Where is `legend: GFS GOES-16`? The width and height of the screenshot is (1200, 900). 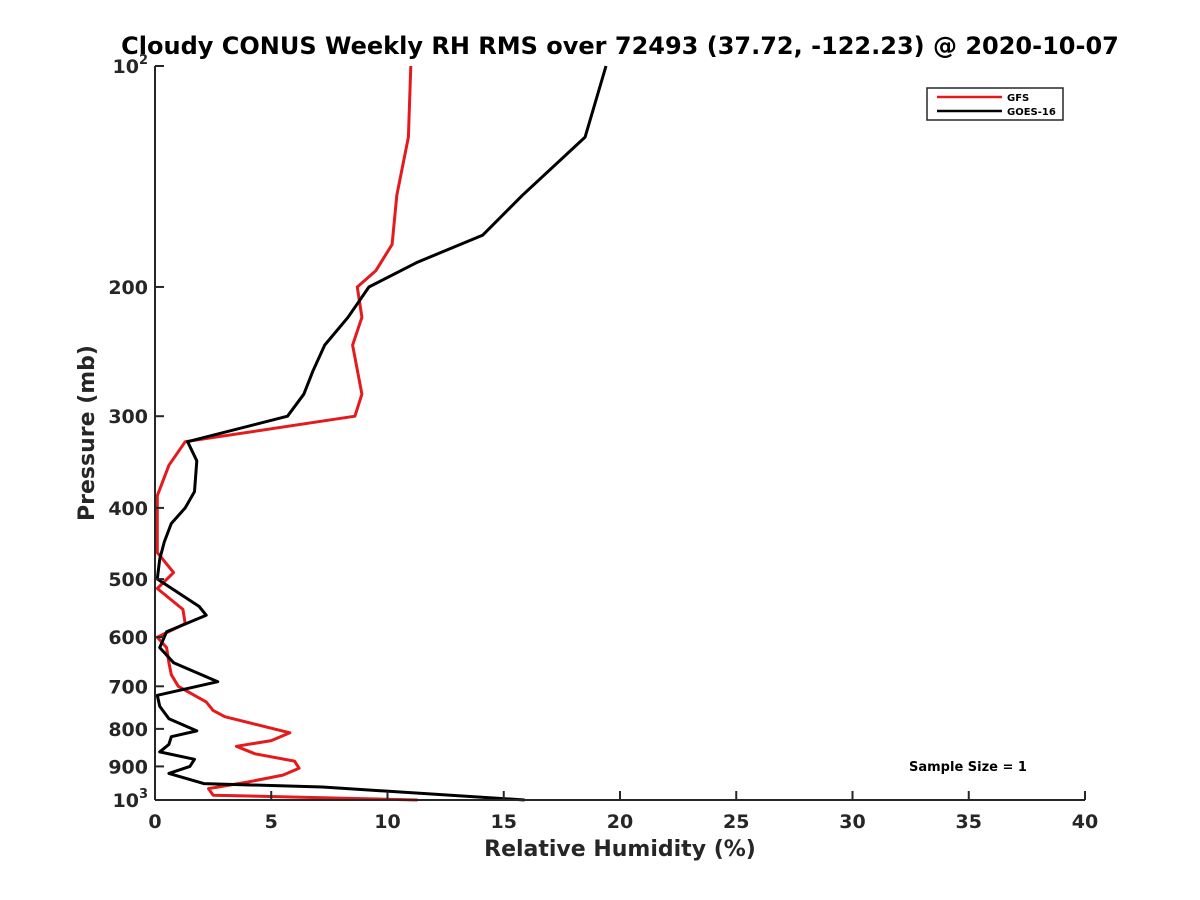 legend: GFS GOES-16 is located at coordinates (995, 104).